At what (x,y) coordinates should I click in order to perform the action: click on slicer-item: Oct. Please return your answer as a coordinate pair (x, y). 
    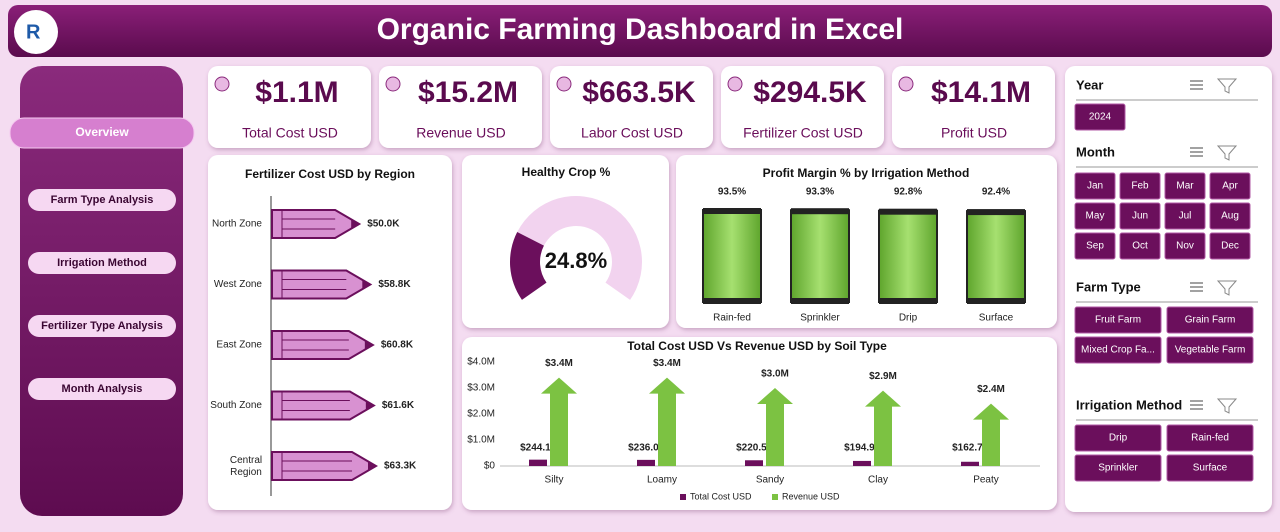
    Looking at the image, I should click on (1140, 246).